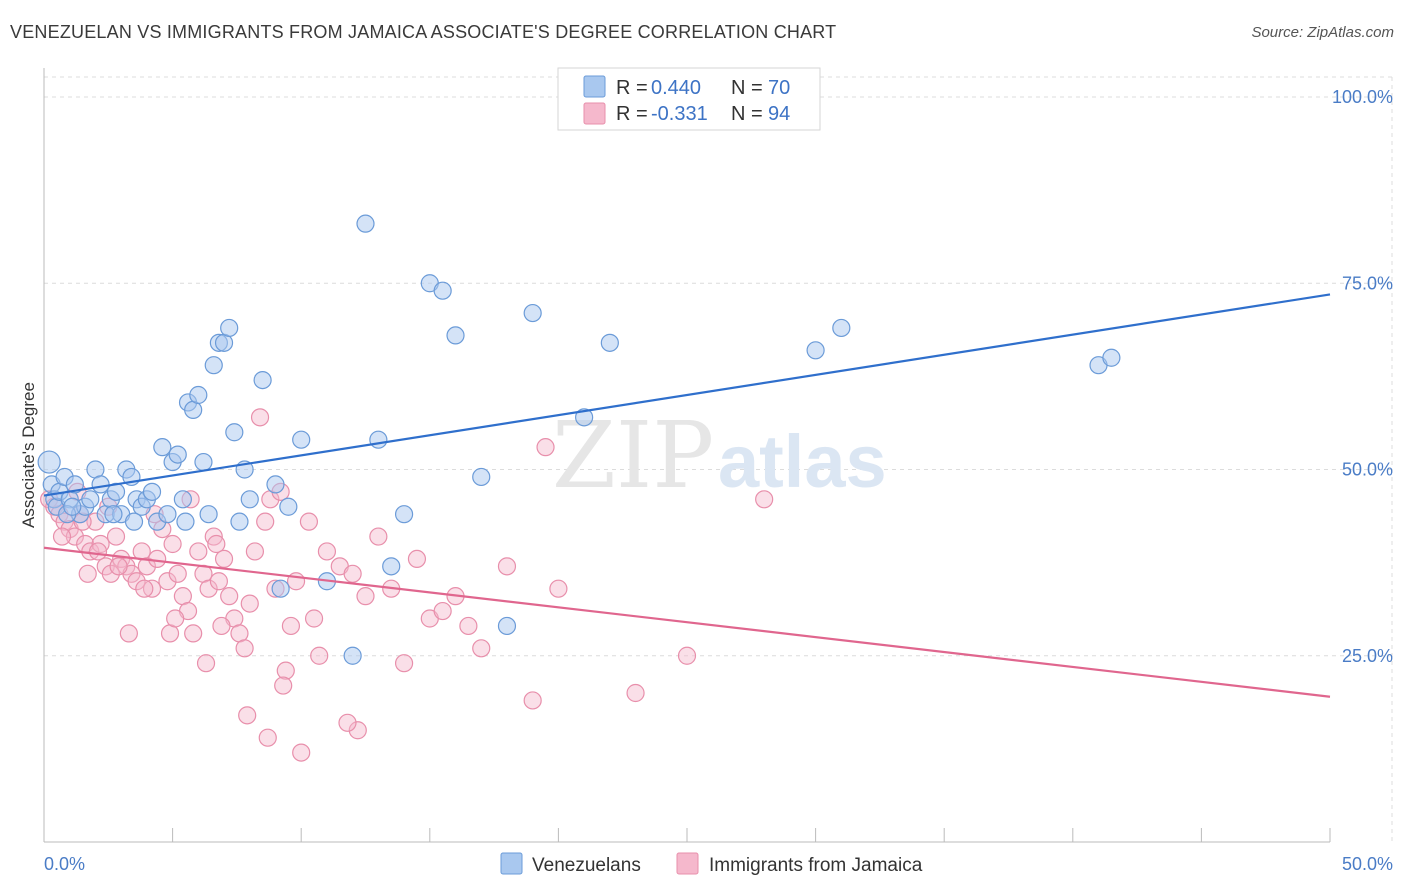 This screenshot has width=1406, height=892. What do you see at coordinates (1322, 32) in the screenshot?
I see `source-label: Source: ZipAtlas.com` at bounding box center [1322, 32].